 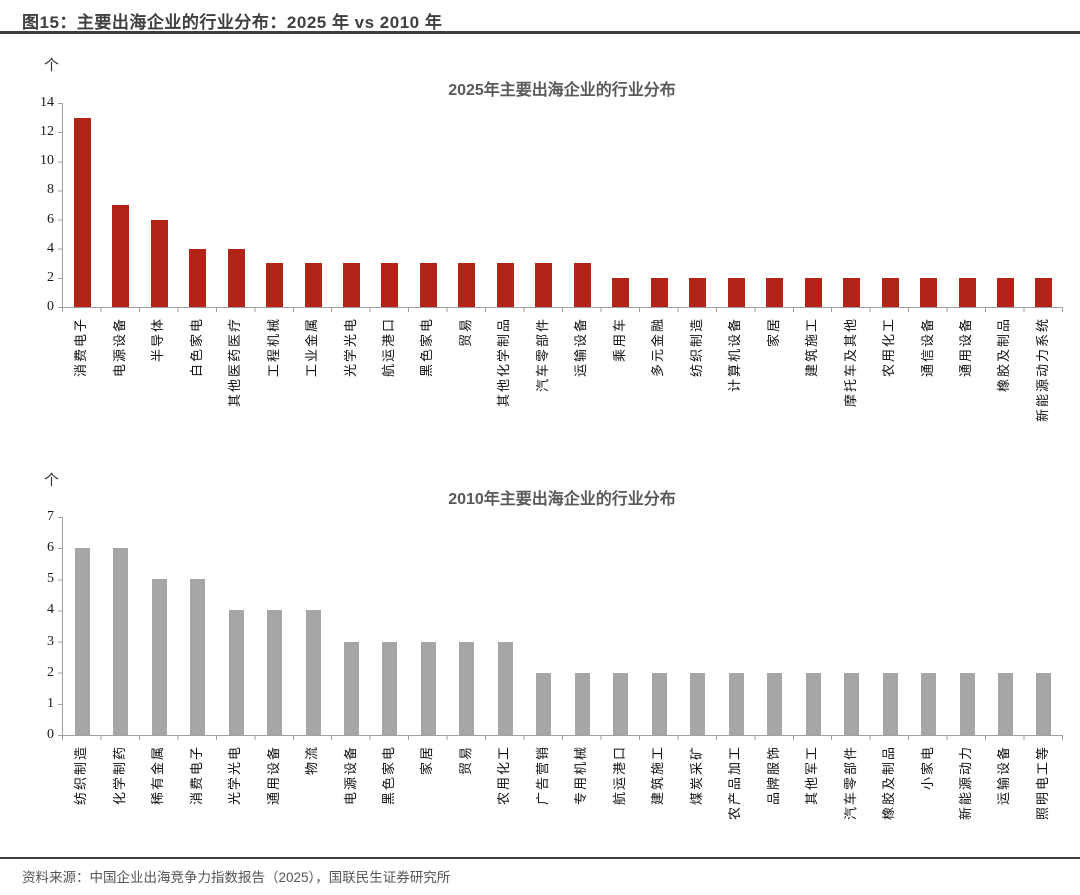 I want to click on category-label: 广告营销, so click(x=542, y=775).